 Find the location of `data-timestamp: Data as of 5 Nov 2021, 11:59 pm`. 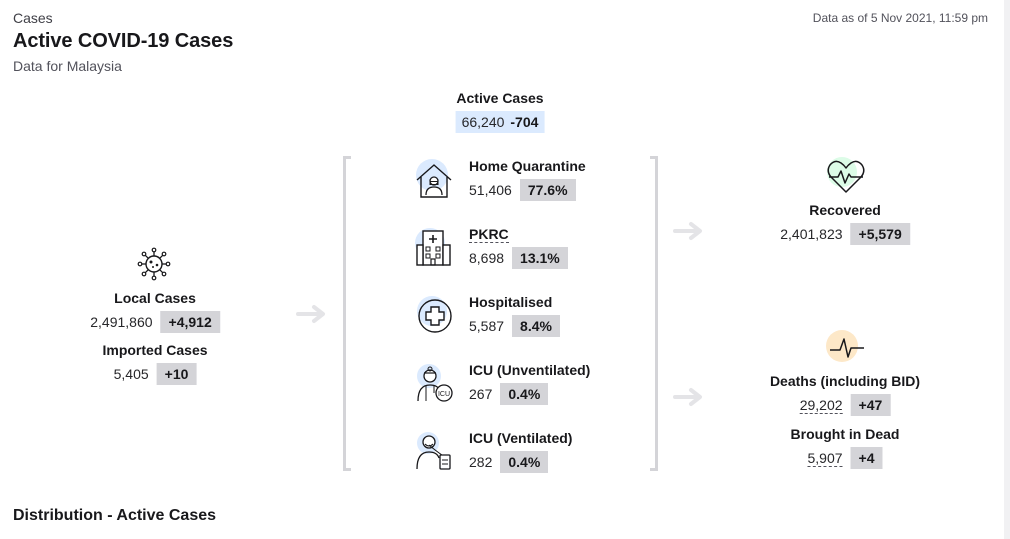

data-timestamp: Data as of 5 Nov 2021, 11:59 pm is located at coordinates (900, 18).